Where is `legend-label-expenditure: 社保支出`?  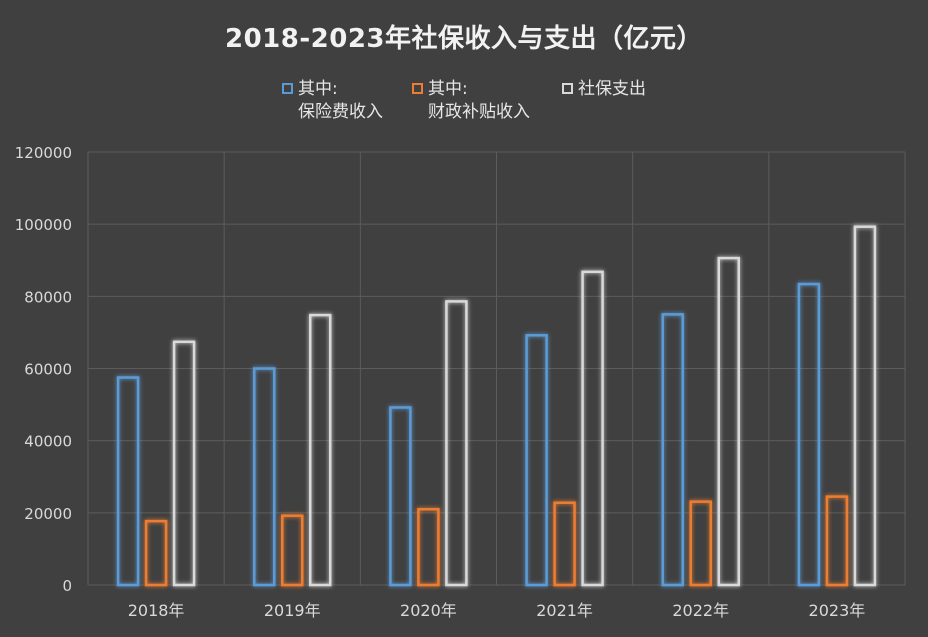 legend-label-expenditure: 社保支出 is located at coordinates (612, 89).